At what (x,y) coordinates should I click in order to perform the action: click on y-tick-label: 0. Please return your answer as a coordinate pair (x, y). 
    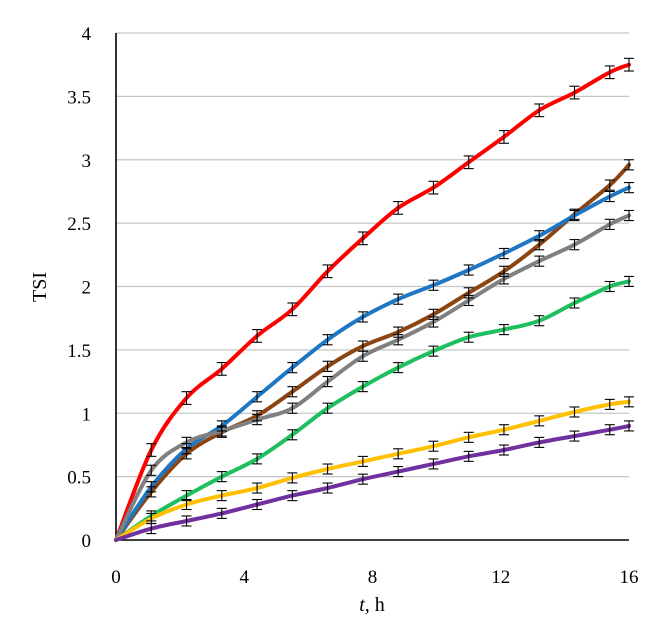
    Looking at the image, I should click on (87, 541).